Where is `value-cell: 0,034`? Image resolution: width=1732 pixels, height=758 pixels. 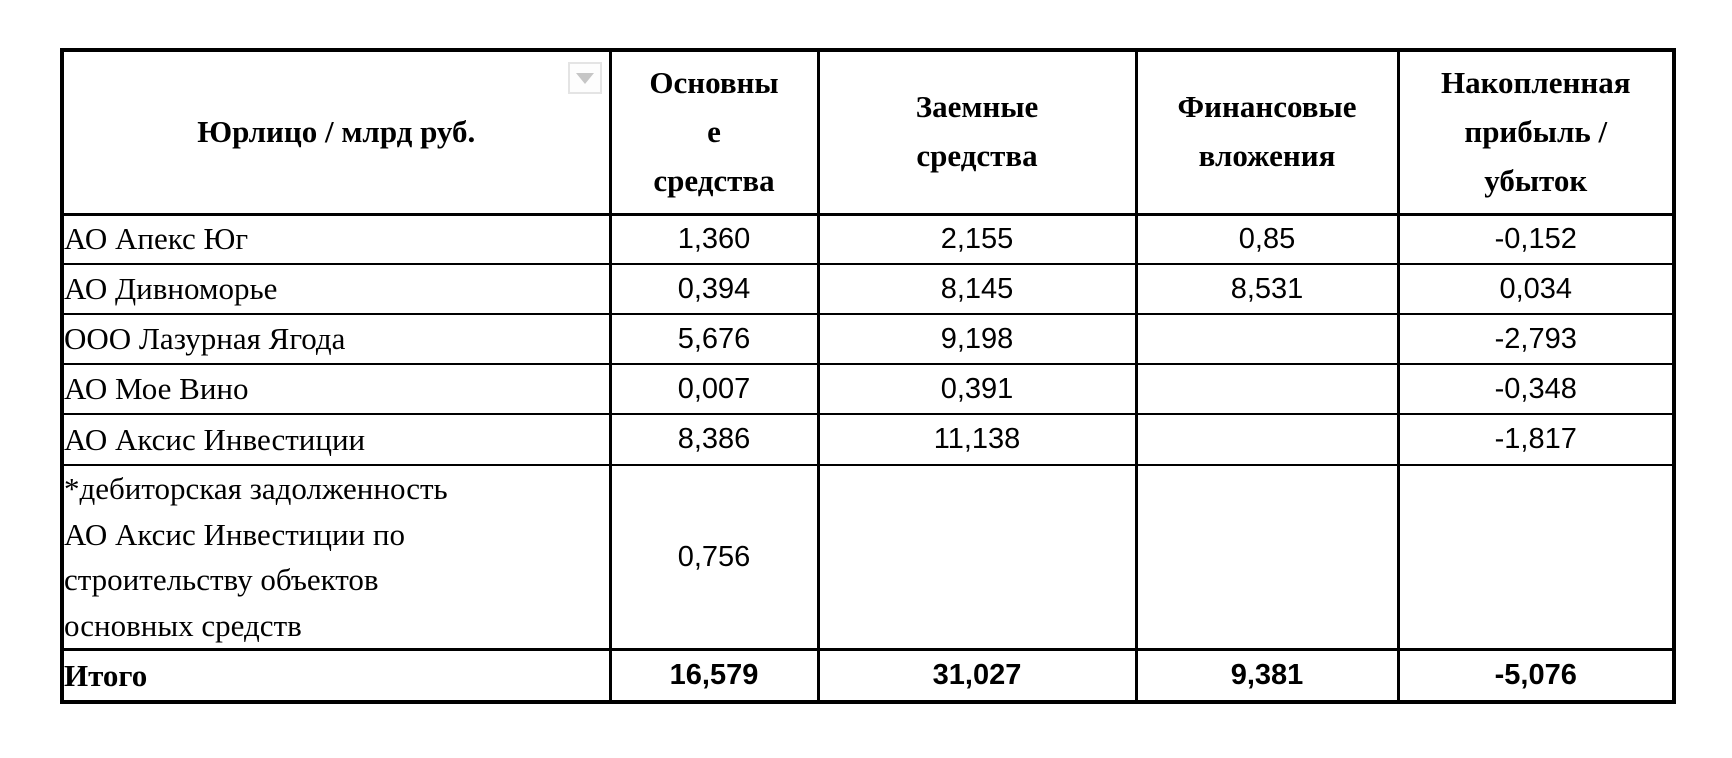 value-cell: 0,034 is located at coordinates (1536, 289).